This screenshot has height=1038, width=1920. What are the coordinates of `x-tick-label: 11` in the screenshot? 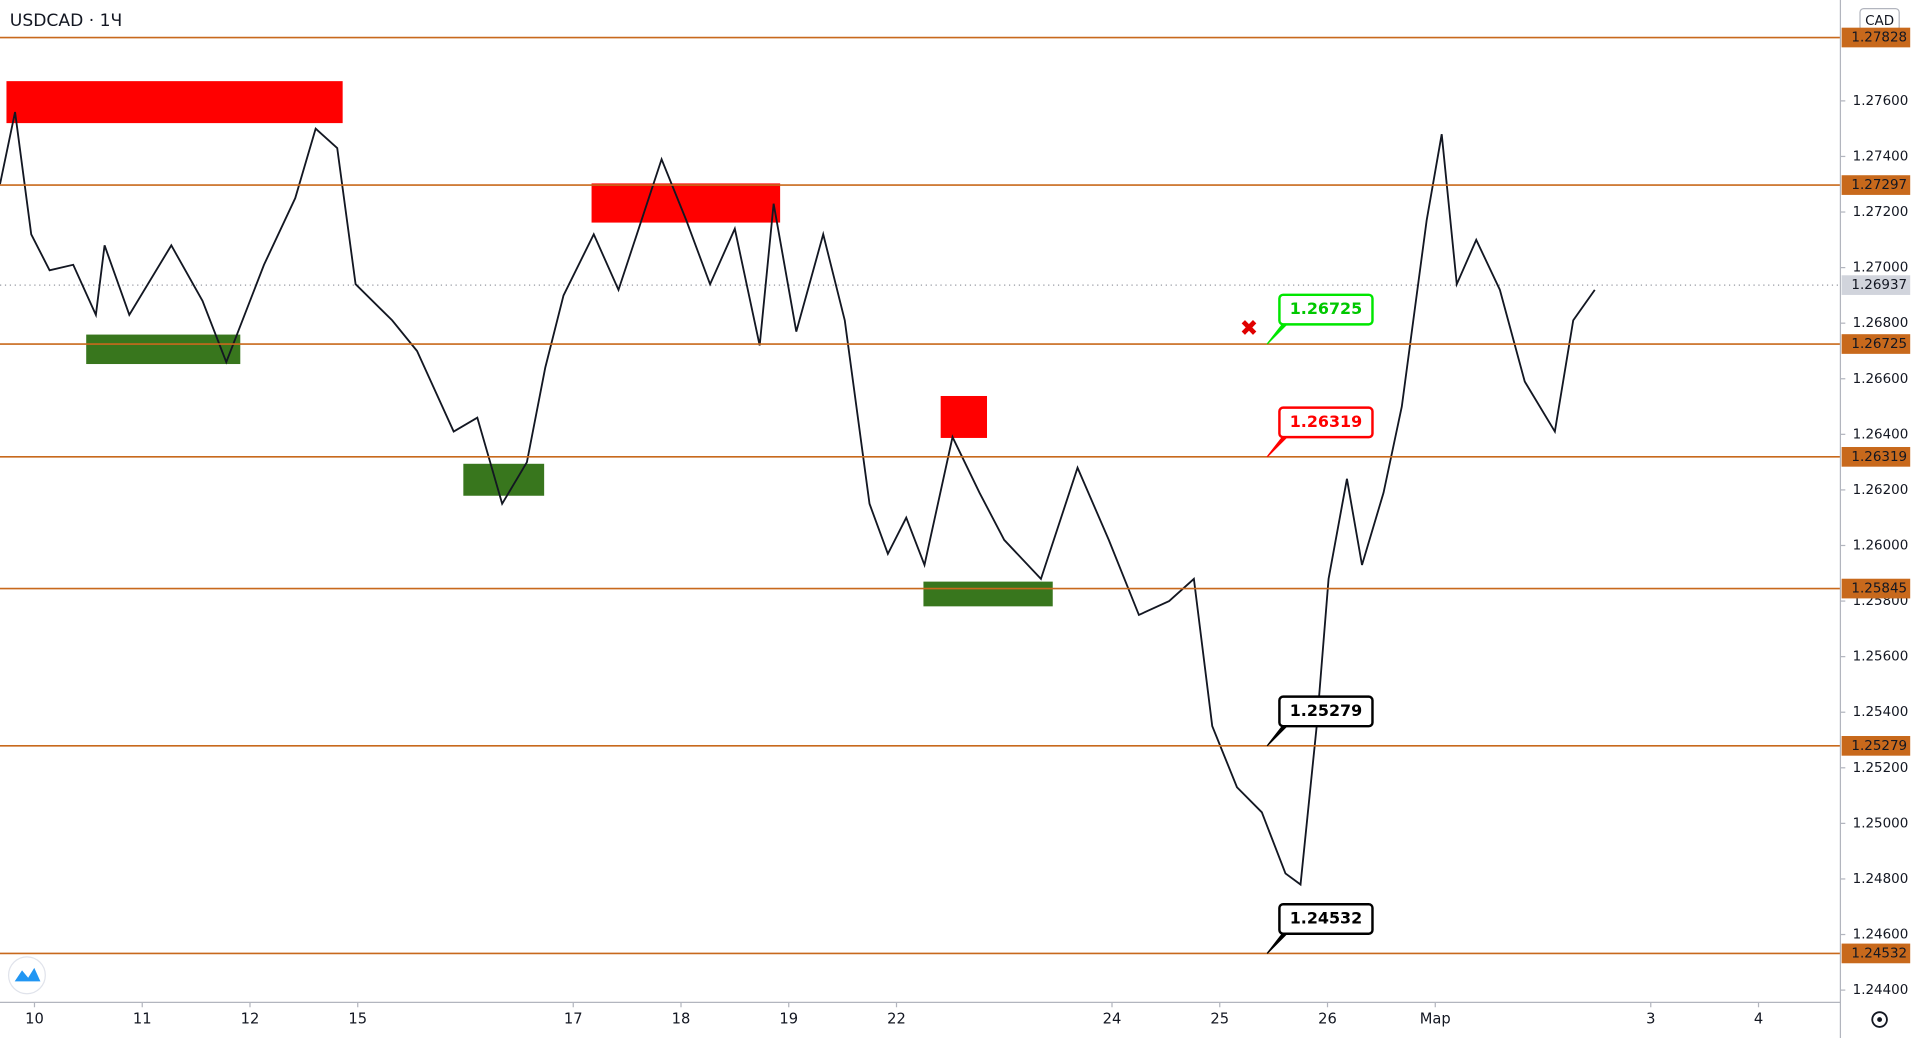 It's located at (142, 1019).